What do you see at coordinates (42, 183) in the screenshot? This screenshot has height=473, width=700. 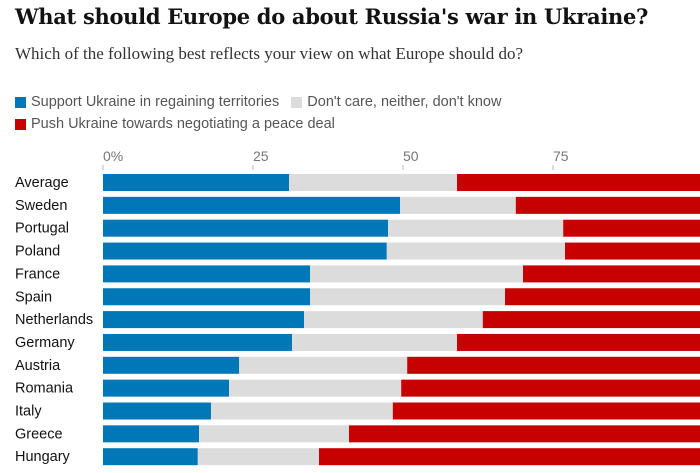 I see `category-label: Average` at bounding box center [42, 183].